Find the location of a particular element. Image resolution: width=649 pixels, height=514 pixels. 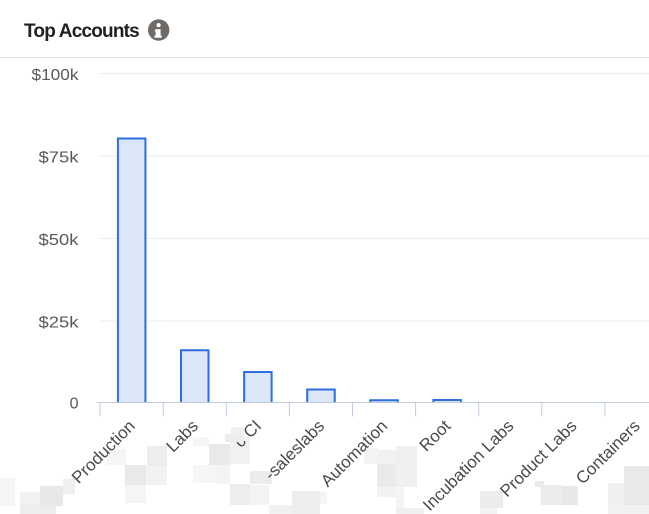

svg-text: Top Accounts is located at coordinates (81, 31).